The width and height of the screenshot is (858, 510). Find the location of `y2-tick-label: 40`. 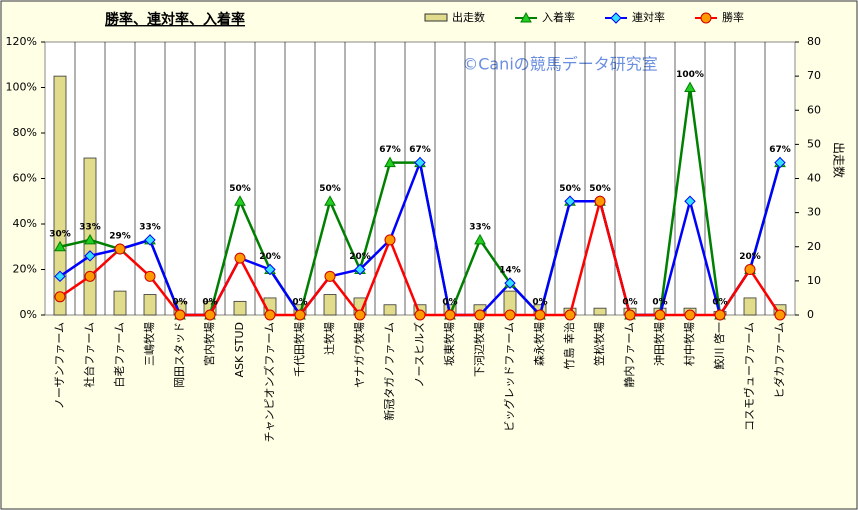

y2-tick-label: 40 is located at coordinates (814, 178).